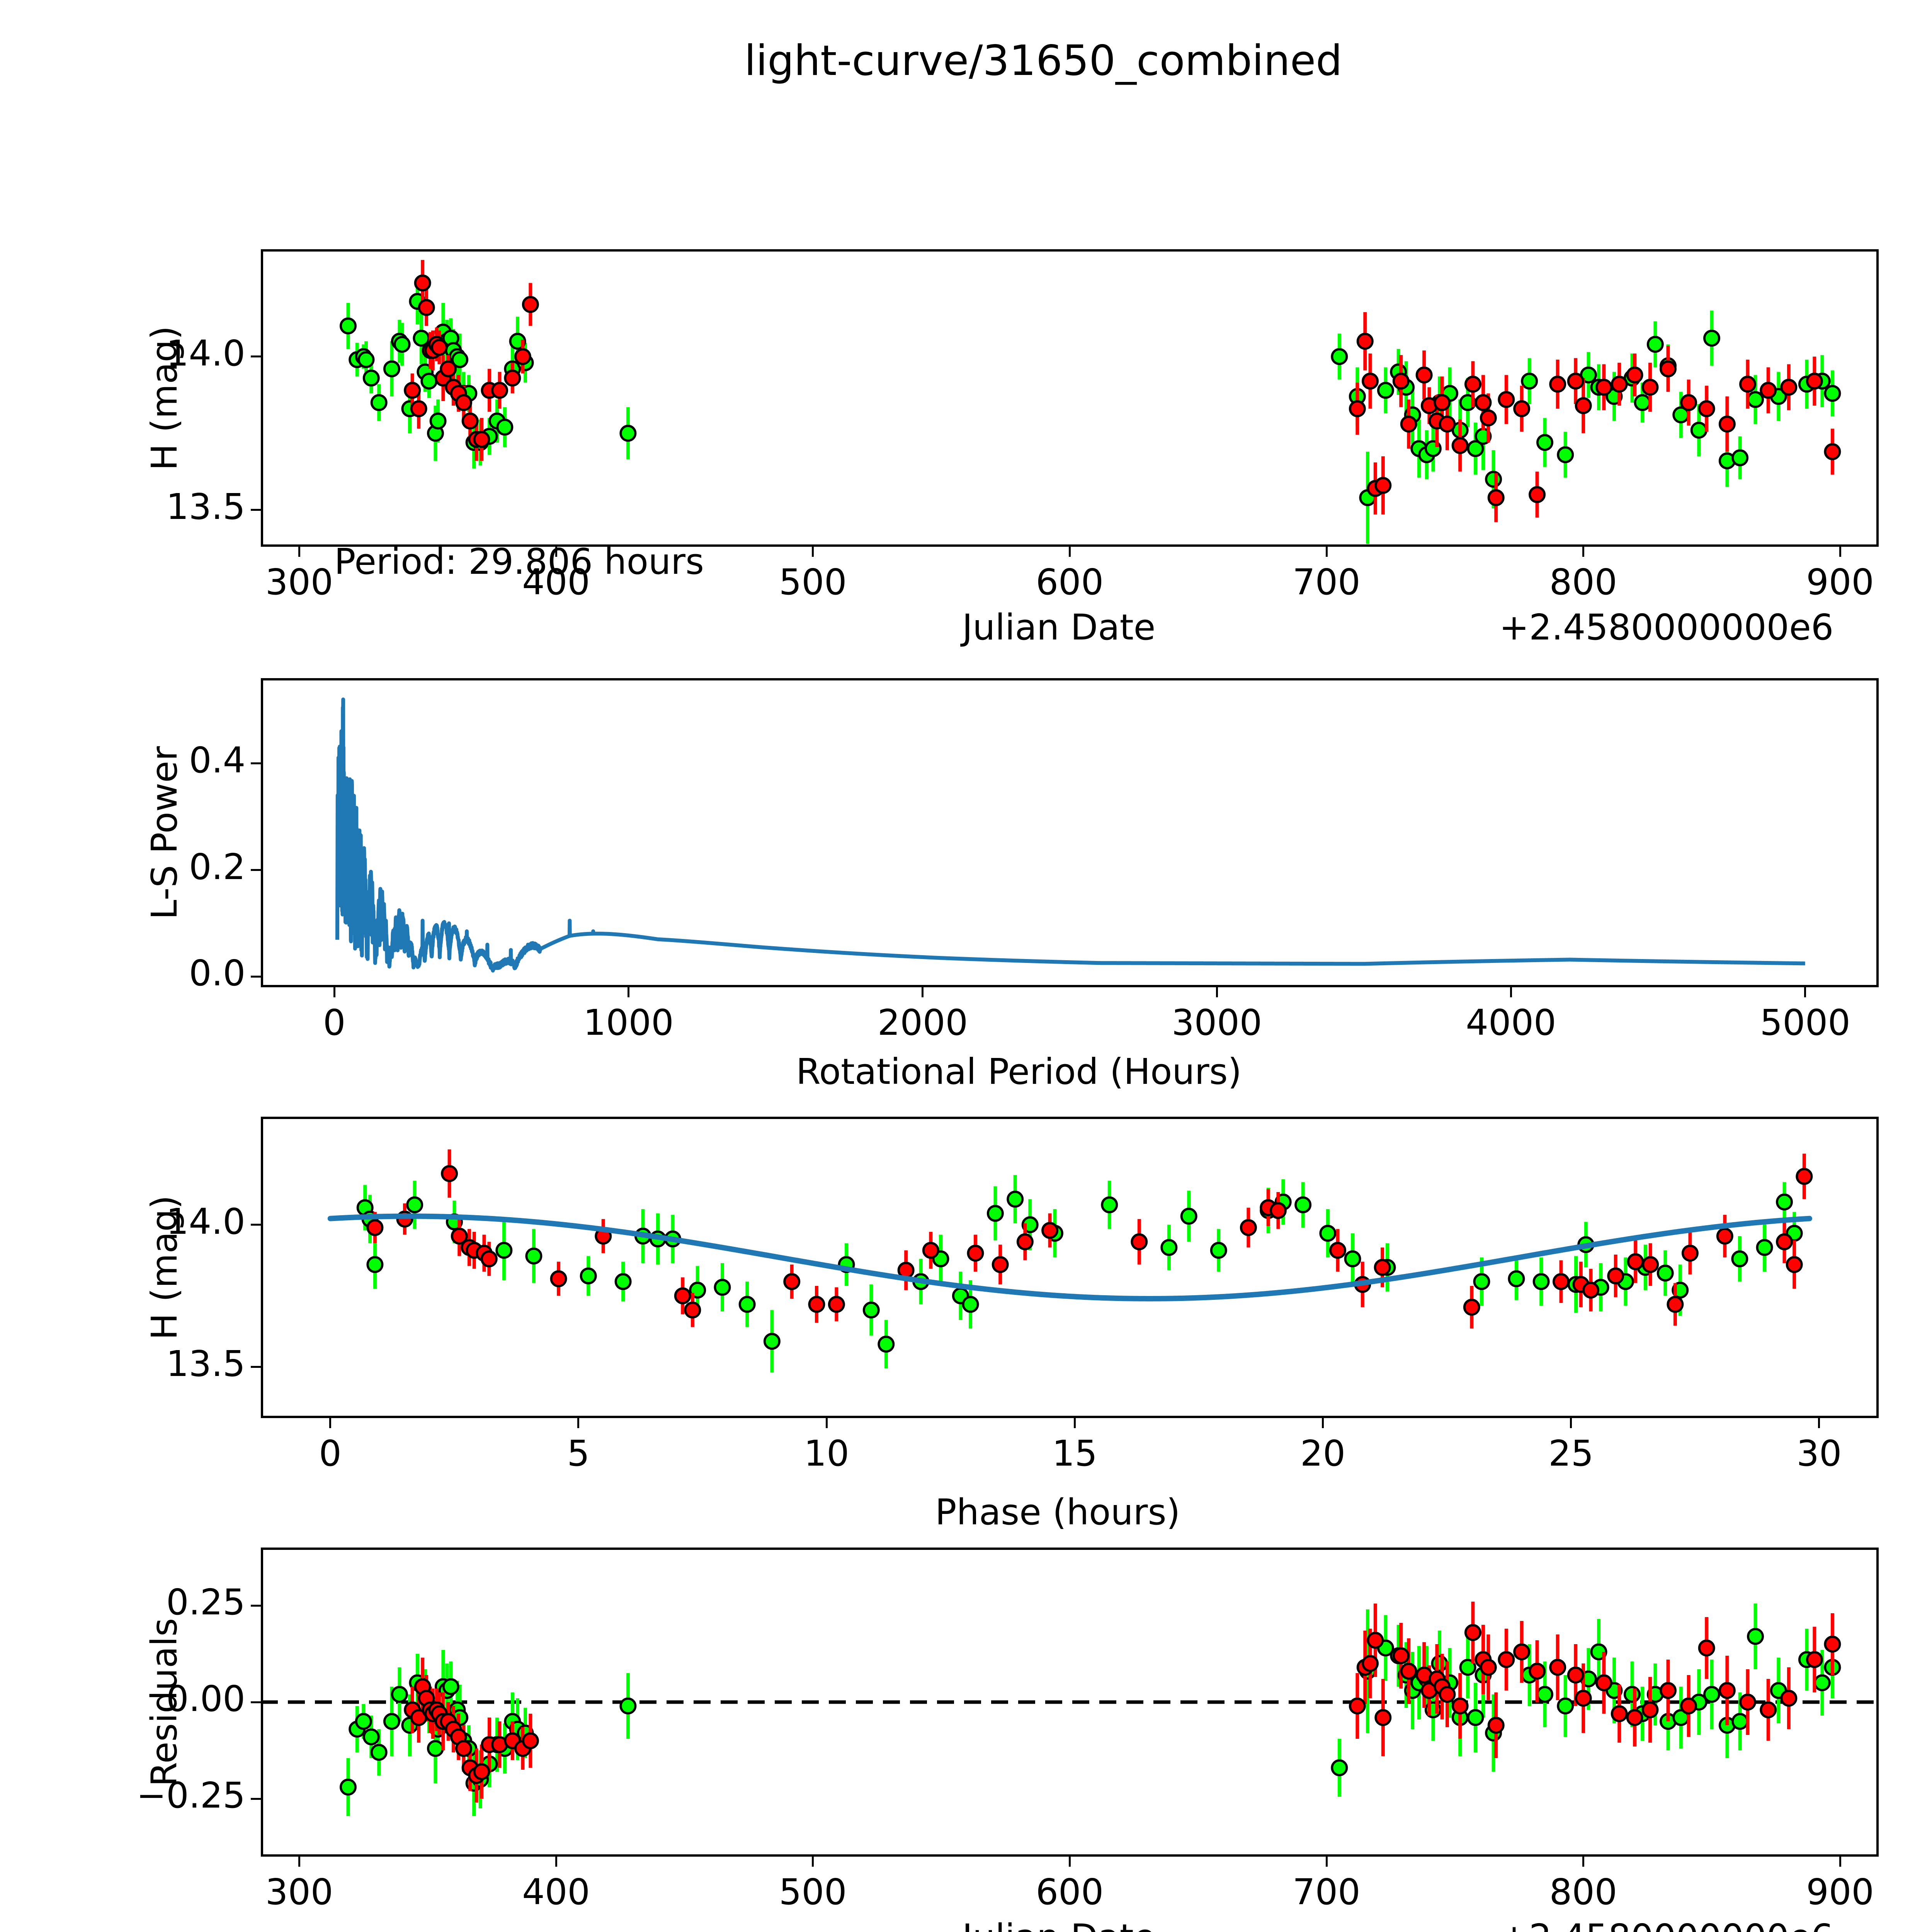  What do you see at coordinates (205, 1221) in the screenshot?
I see `phase-ytick-label: 14.0` at bounding box center [205, 1221].